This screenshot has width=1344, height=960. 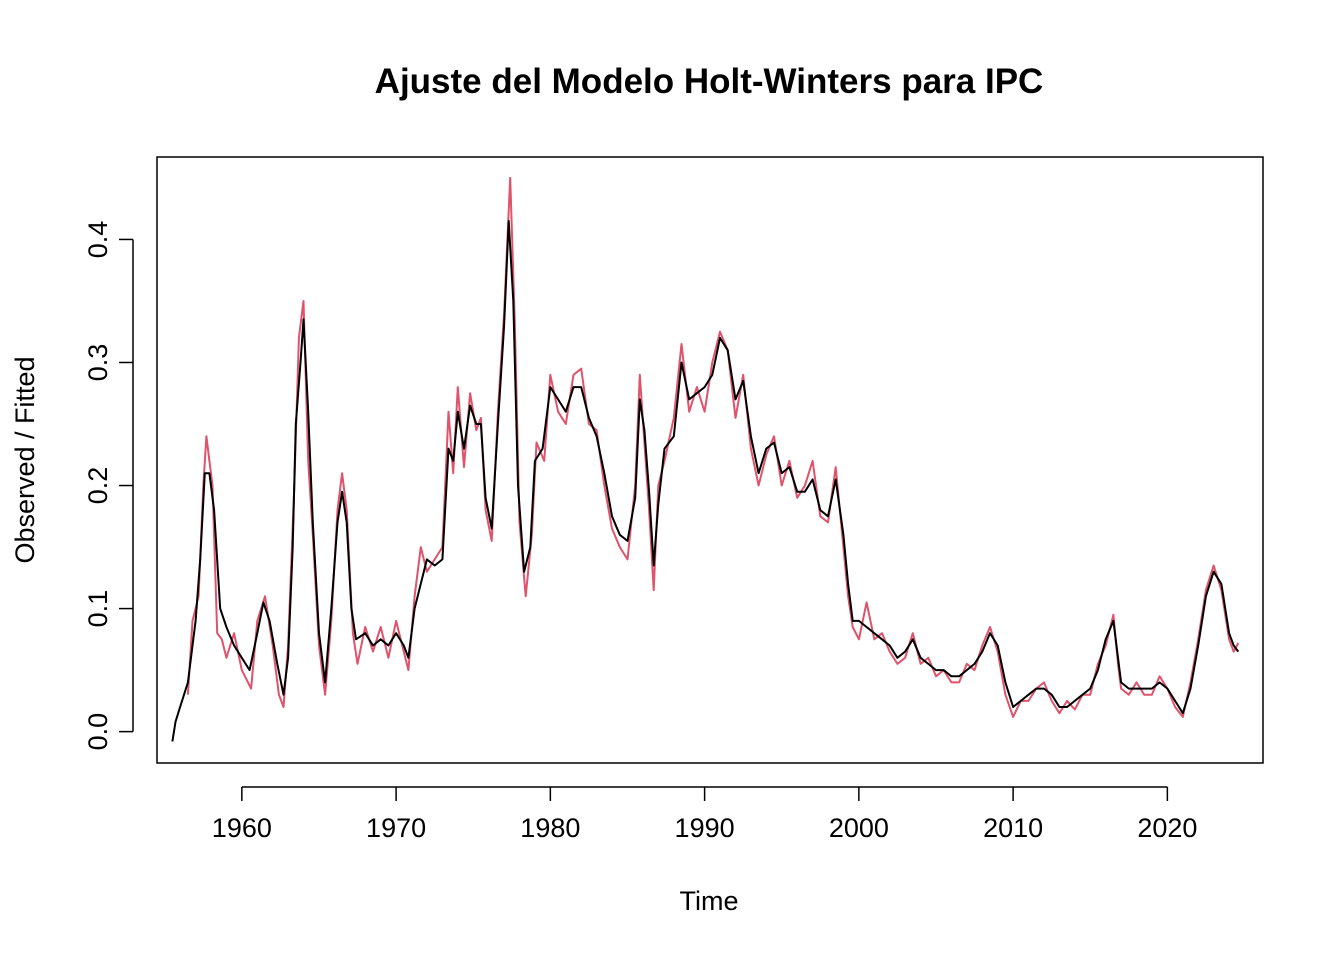 What do you see at coordinates (25, 459) in the screenshot?
I see `y-axis-label: Observed / Fitted` at bounding box center [25, 459].